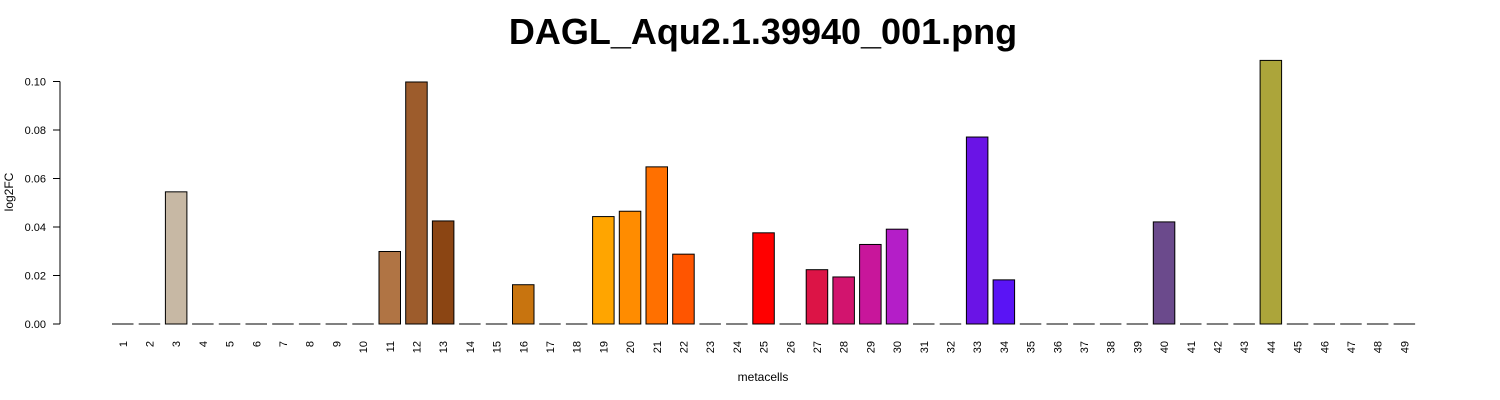 Image resolution: width=1500 pixels, height=400 pixels. I want to click on y-tick-label: 0.00, so click(35, 325).